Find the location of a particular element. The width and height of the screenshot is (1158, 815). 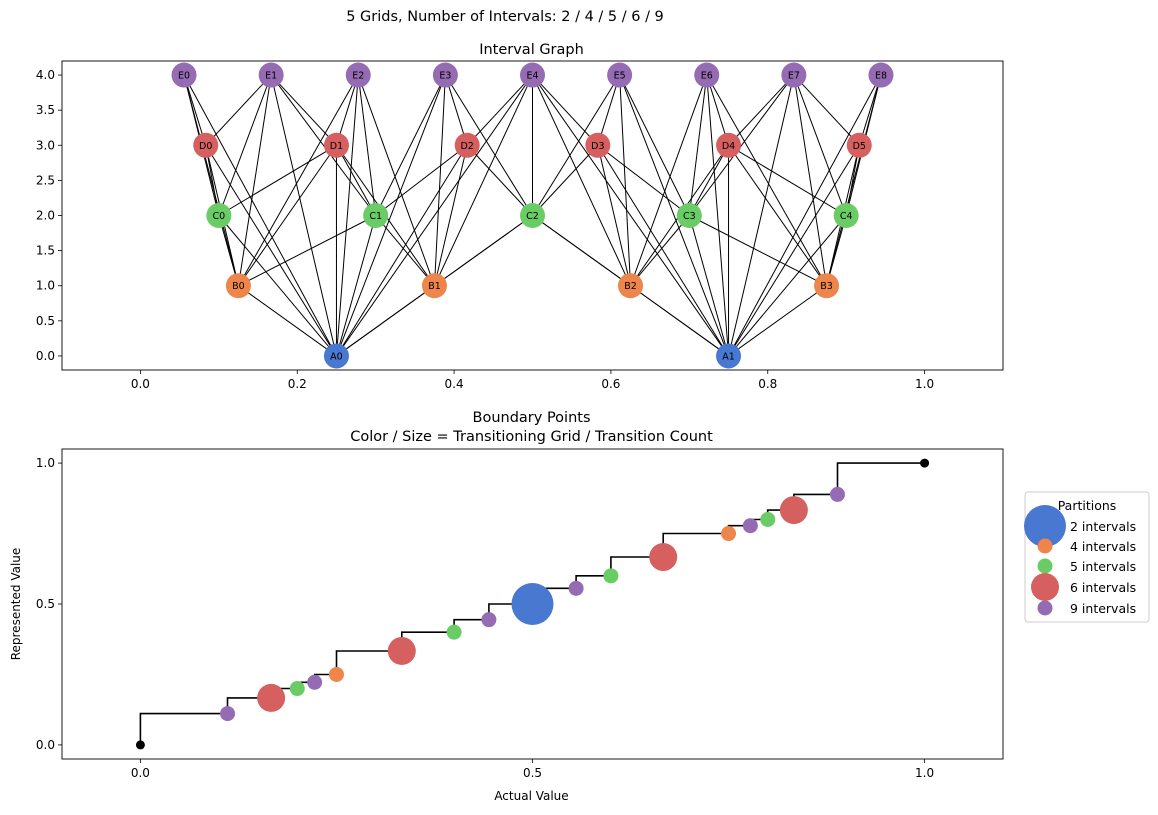

legend-label-9-intervals: 9 intervals is located at coordinates (1103, 608).